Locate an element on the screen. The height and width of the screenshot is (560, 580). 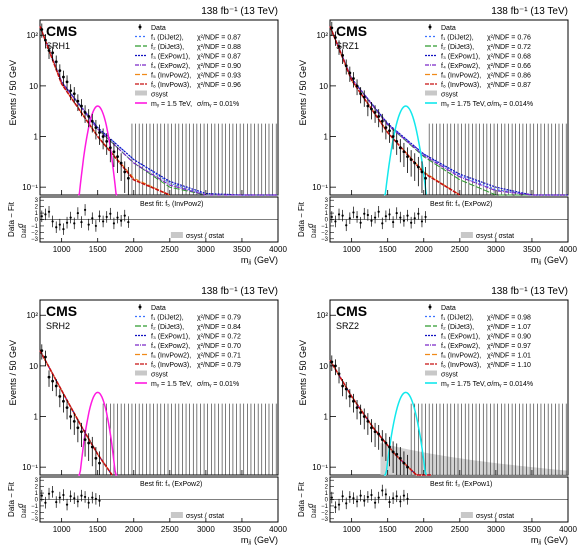
main-frame is located at coordinates (159, 387).